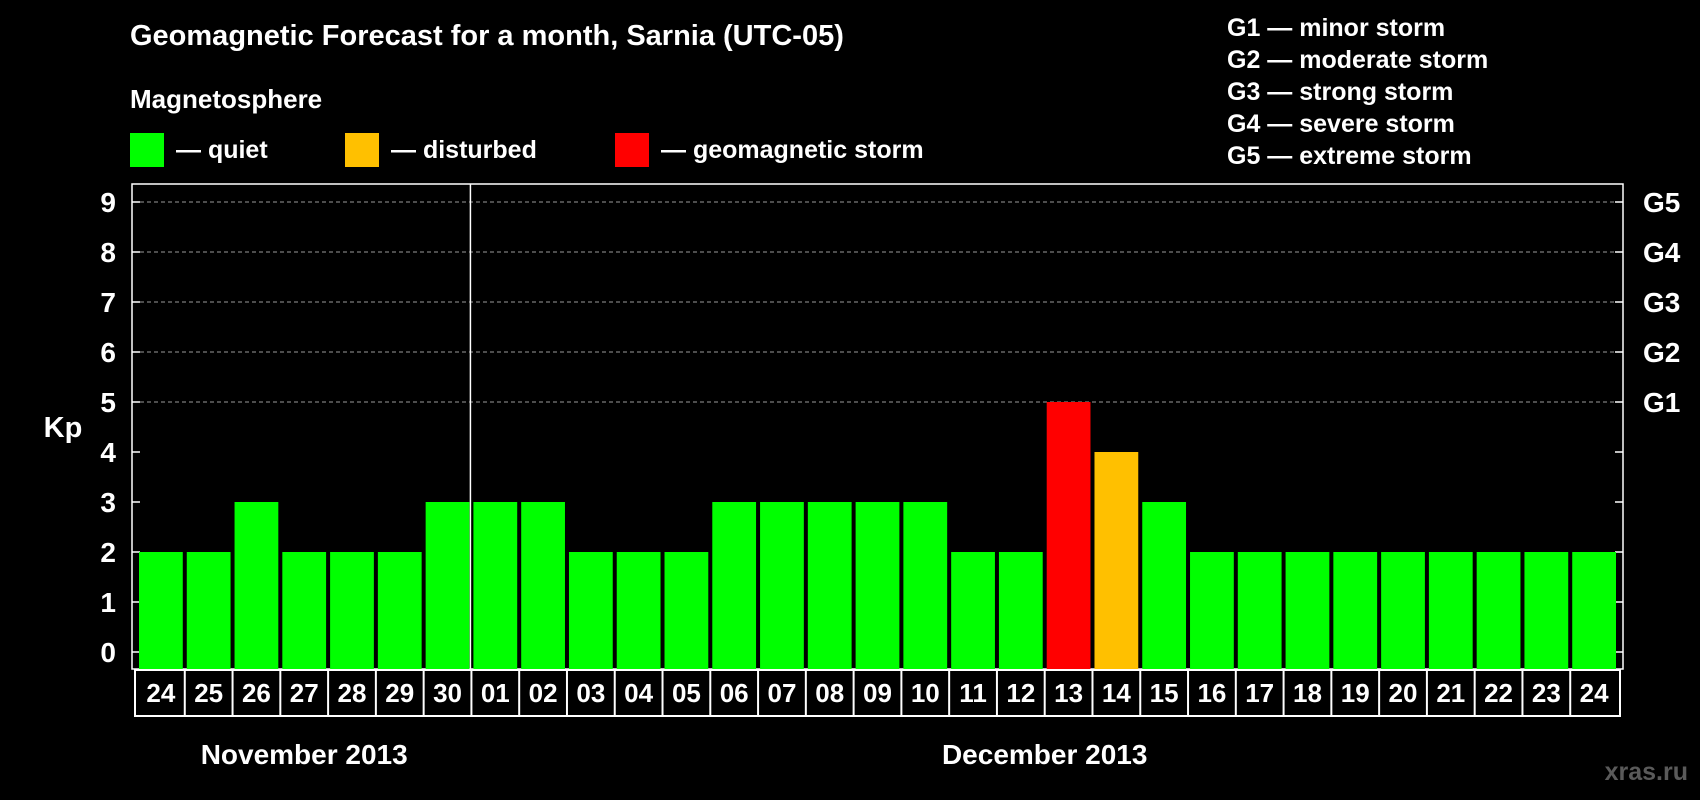 The width and height of the screenshot is (1700, 800). I want to click on y-tick-label: 2, so click(108, 552).